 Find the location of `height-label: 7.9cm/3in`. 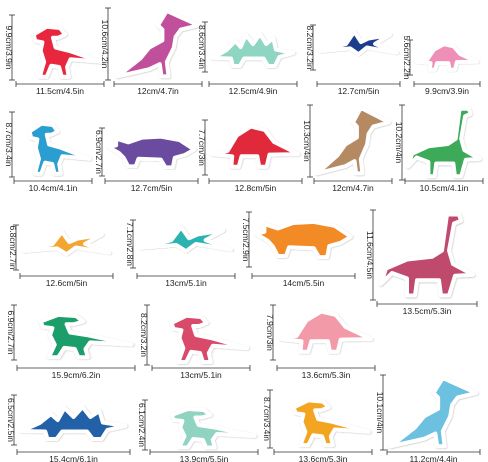

height-label: 7.9cm/3in is located at coordinates (270, 332).